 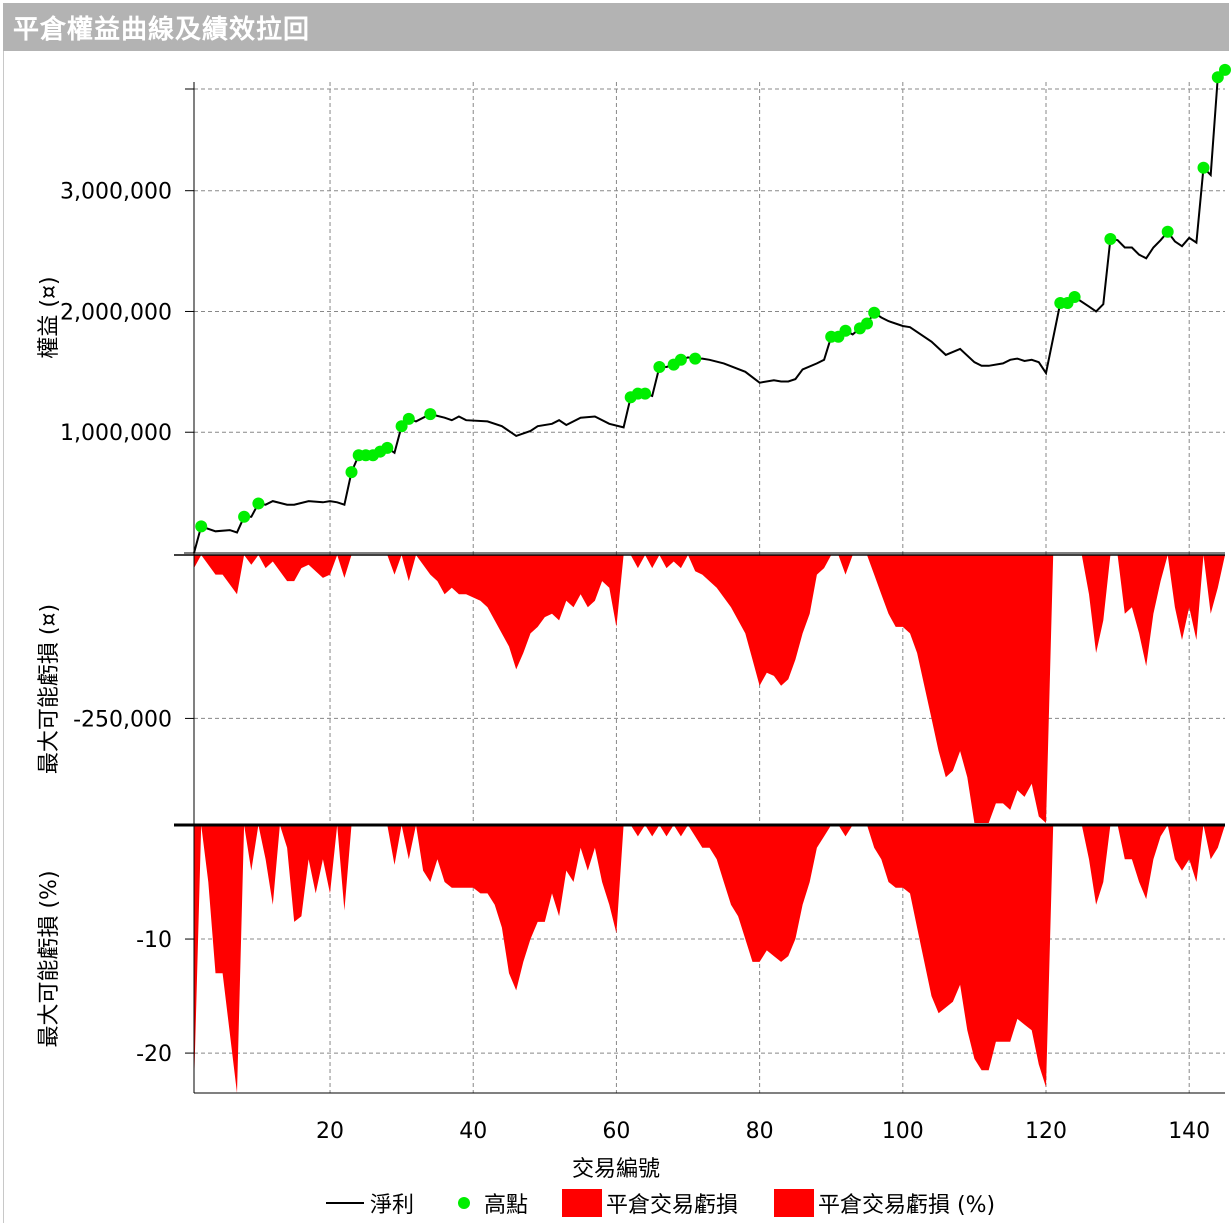 I want to click on legend-line-swatch, so click(x=345, y=1203).